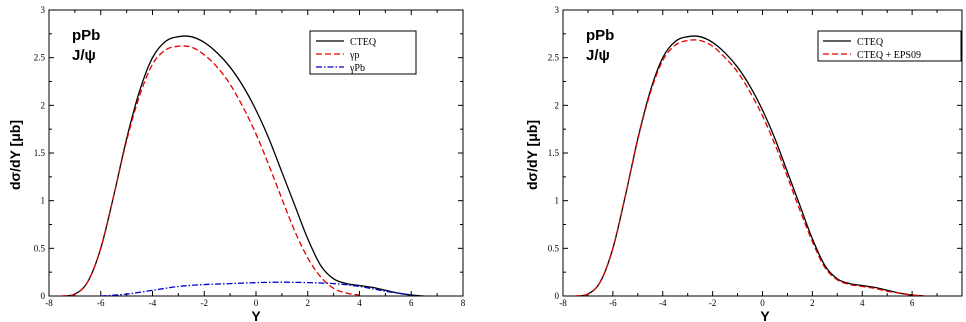 The height and width of the screenshot is (322, 966). I want to click on x-tick-label: 8, so click(463, 303).